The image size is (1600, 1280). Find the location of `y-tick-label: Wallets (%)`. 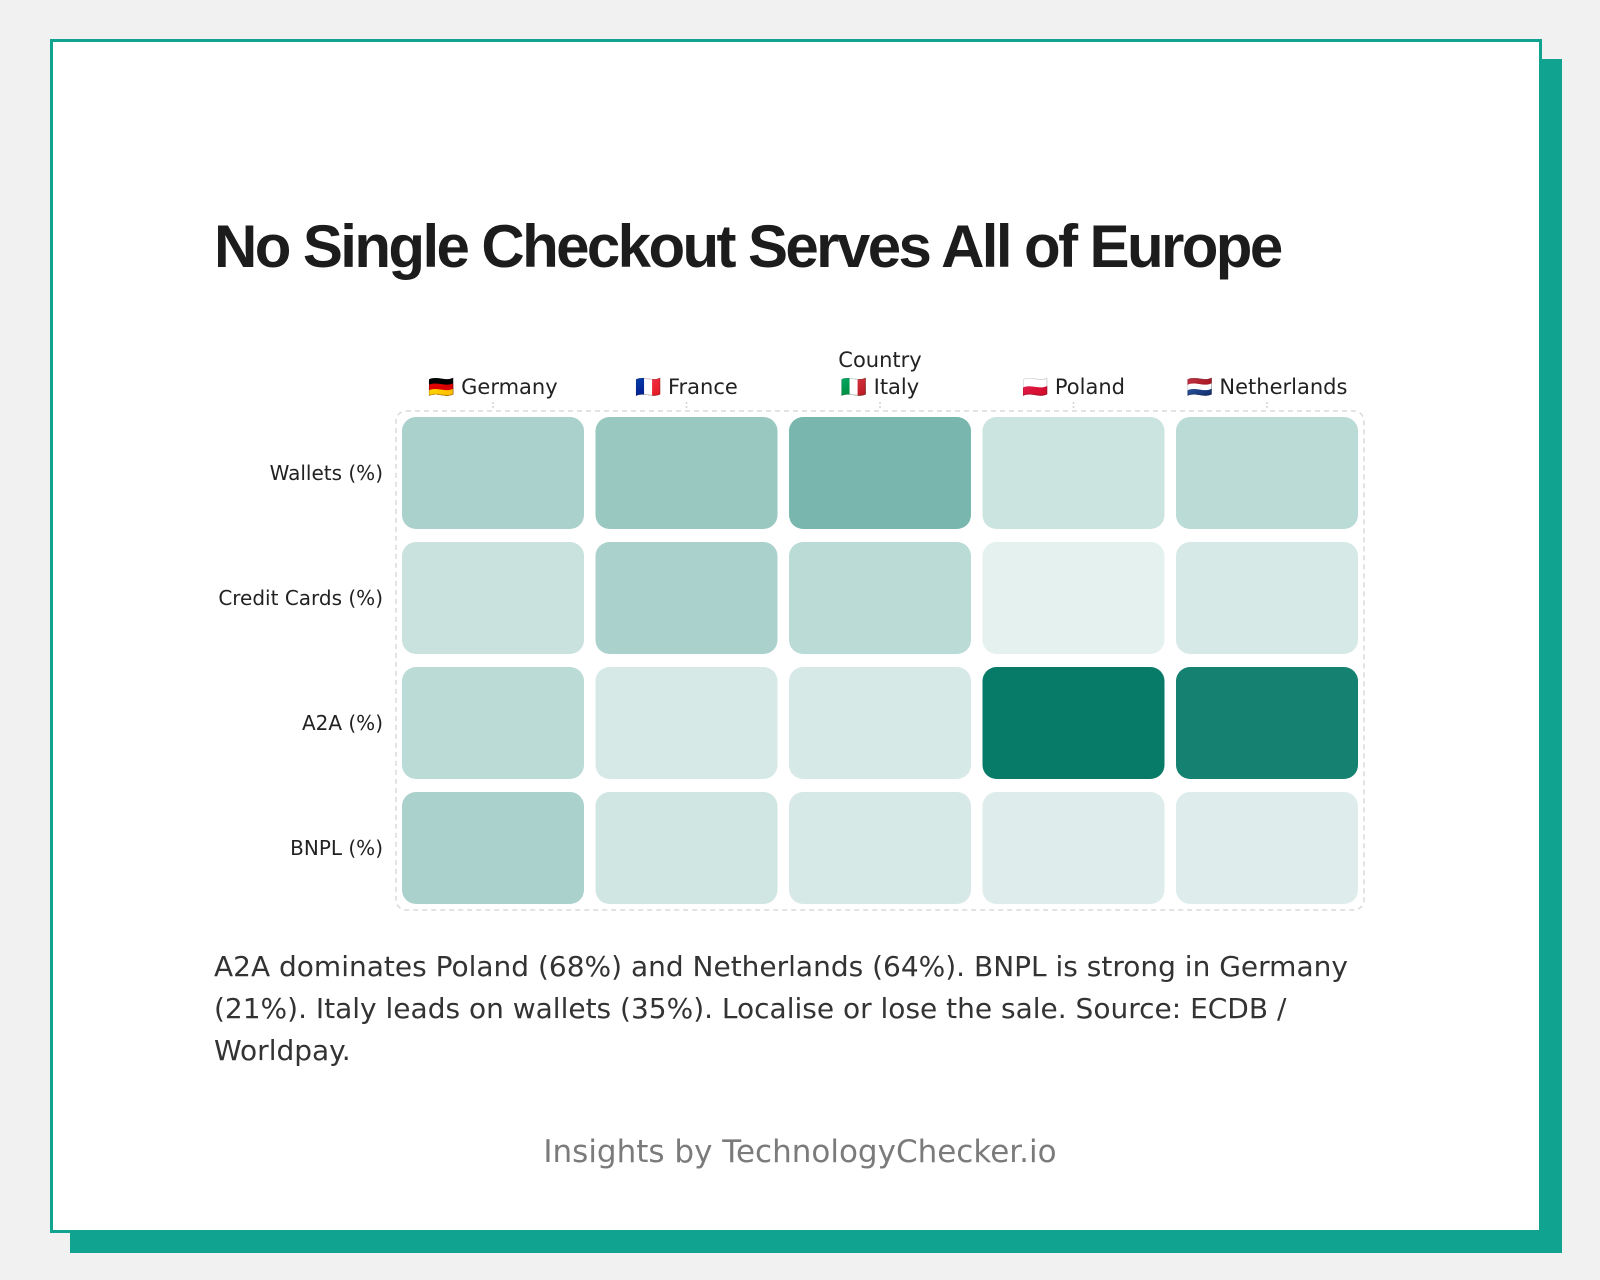

y-tick-label: Wallets (%) is located at coordinates (326, 473).